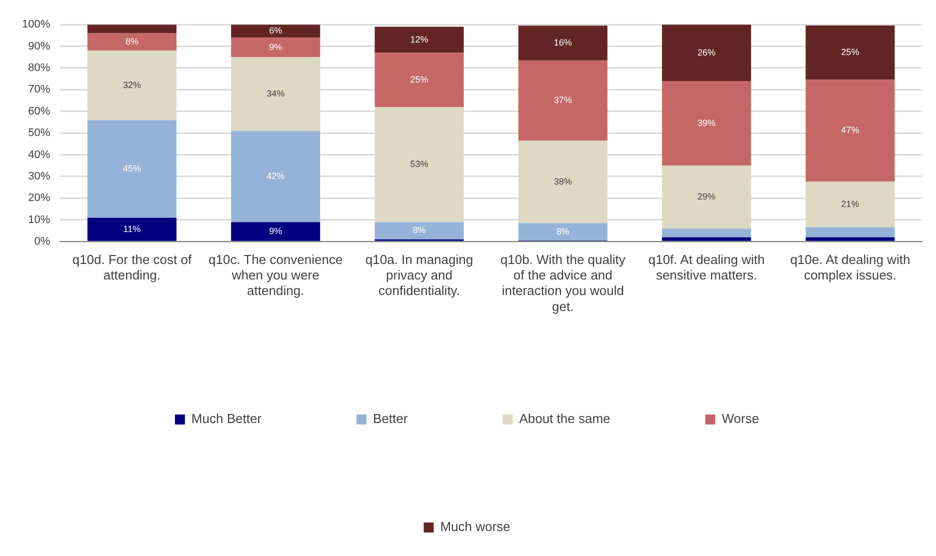 This screenshot has height=556, width=936. What do you see at coordinates (132, 267) in the screenshot?
I see `x-tick-label: q10d. For the cost of attending.` at bounding box center [132, 267].